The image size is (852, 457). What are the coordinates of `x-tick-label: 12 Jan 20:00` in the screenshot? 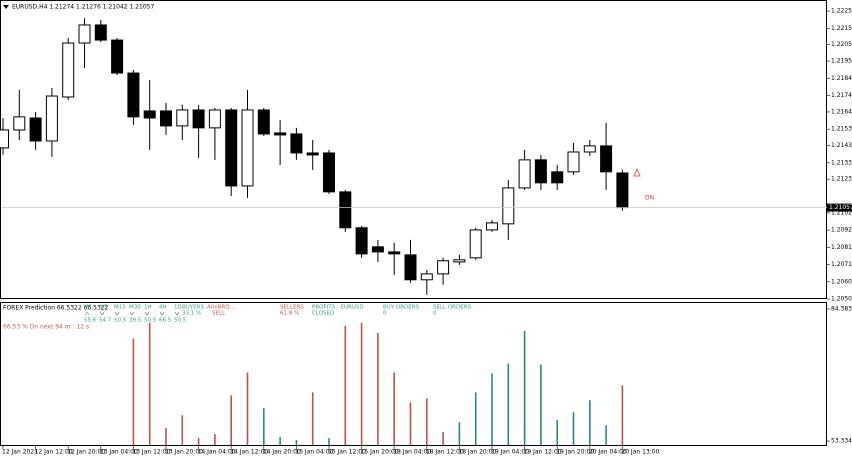 It's located at (86, 452).